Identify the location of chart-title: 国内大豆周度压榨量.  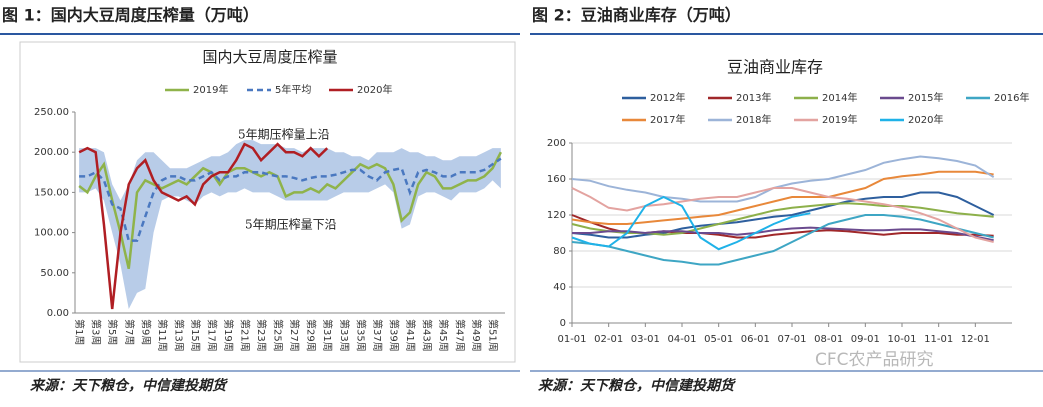
(269, 57).